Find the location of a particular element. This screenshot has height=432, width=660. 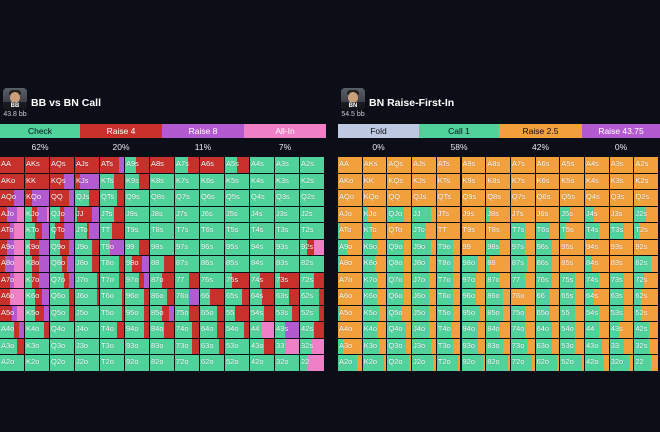

hand-cell-85s: 85s is located at coordinates (572, 264).